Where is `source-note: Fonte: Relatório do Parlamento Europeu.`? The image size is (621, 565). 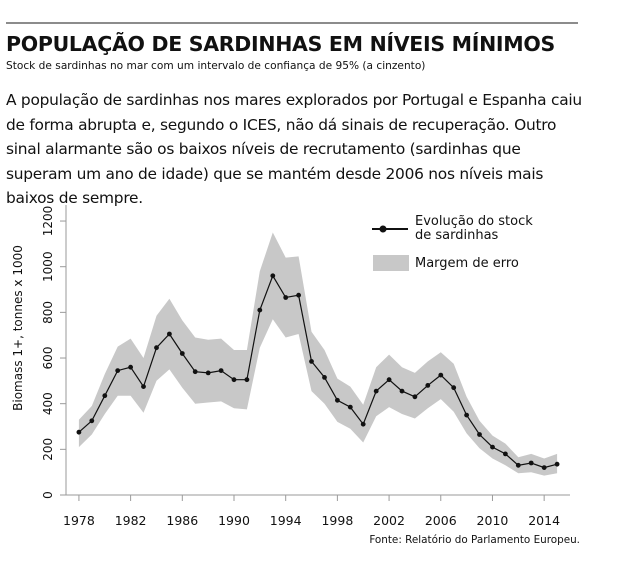
source-note: Fonte: Relatório do Parlamento Europeu. is located at coordinates (474, 540).